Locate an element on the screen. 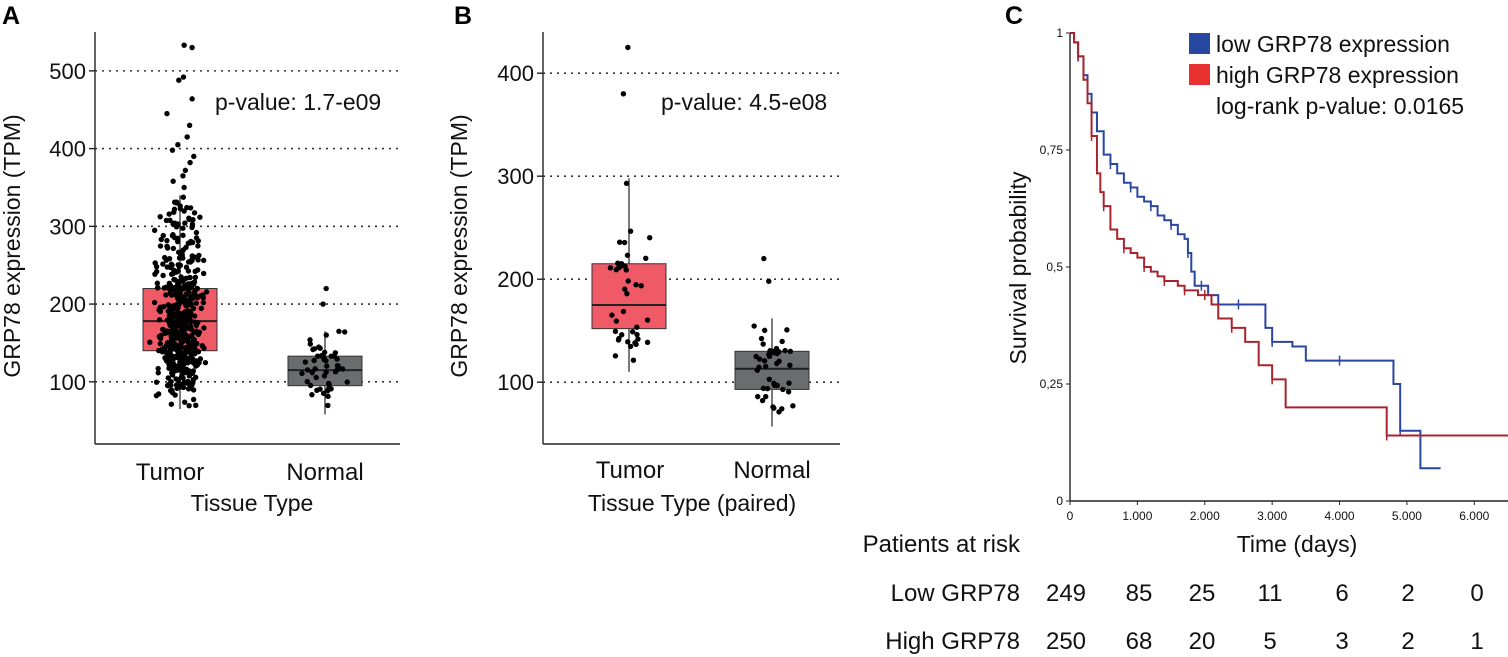 The image size is (1508, 657). panel-a-y-axis-label: GRP78 expression (TPM) is located at coordinates (12, 245).